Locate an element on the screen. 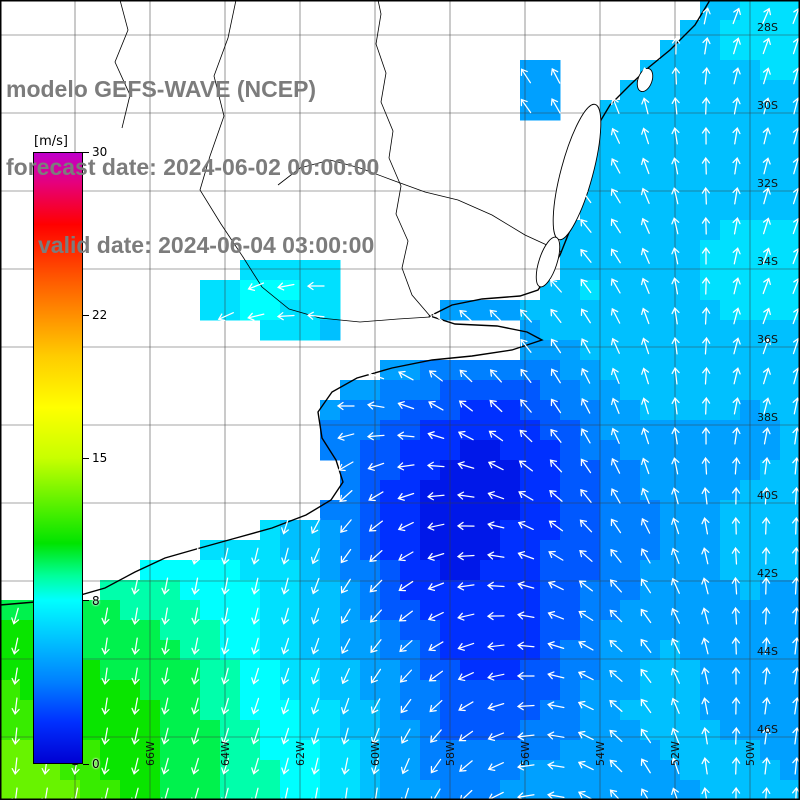 This screenshot has width=800, height=800. model-title: modelo GEFS-WAVE (NCEP) is located at coordinates (161, 89).